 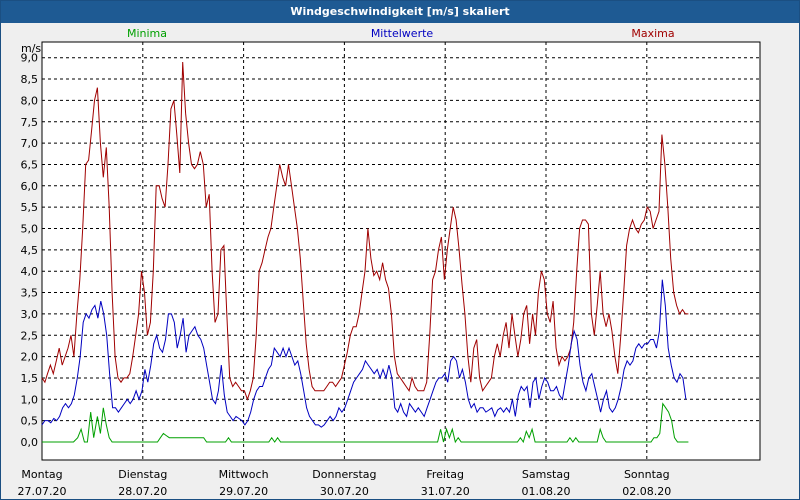 I want to click on y-axis-unit: m/s, so click(x=31, y=48).